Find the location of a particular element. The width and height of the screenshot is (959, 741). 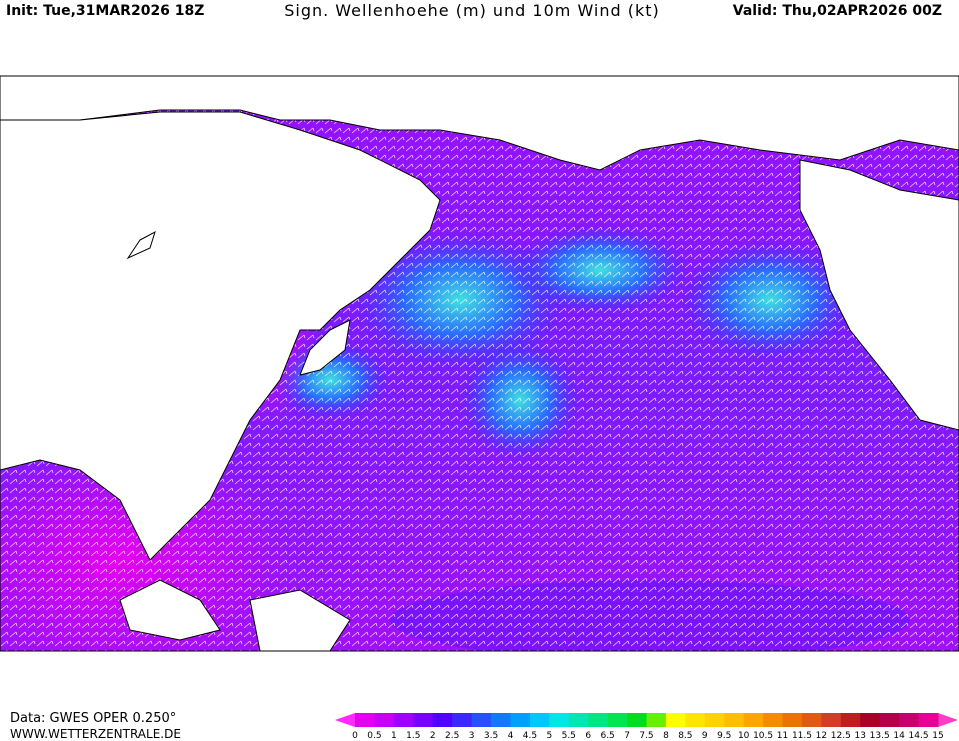

colorbar-label: 15 is located at coordinates (937, 736).